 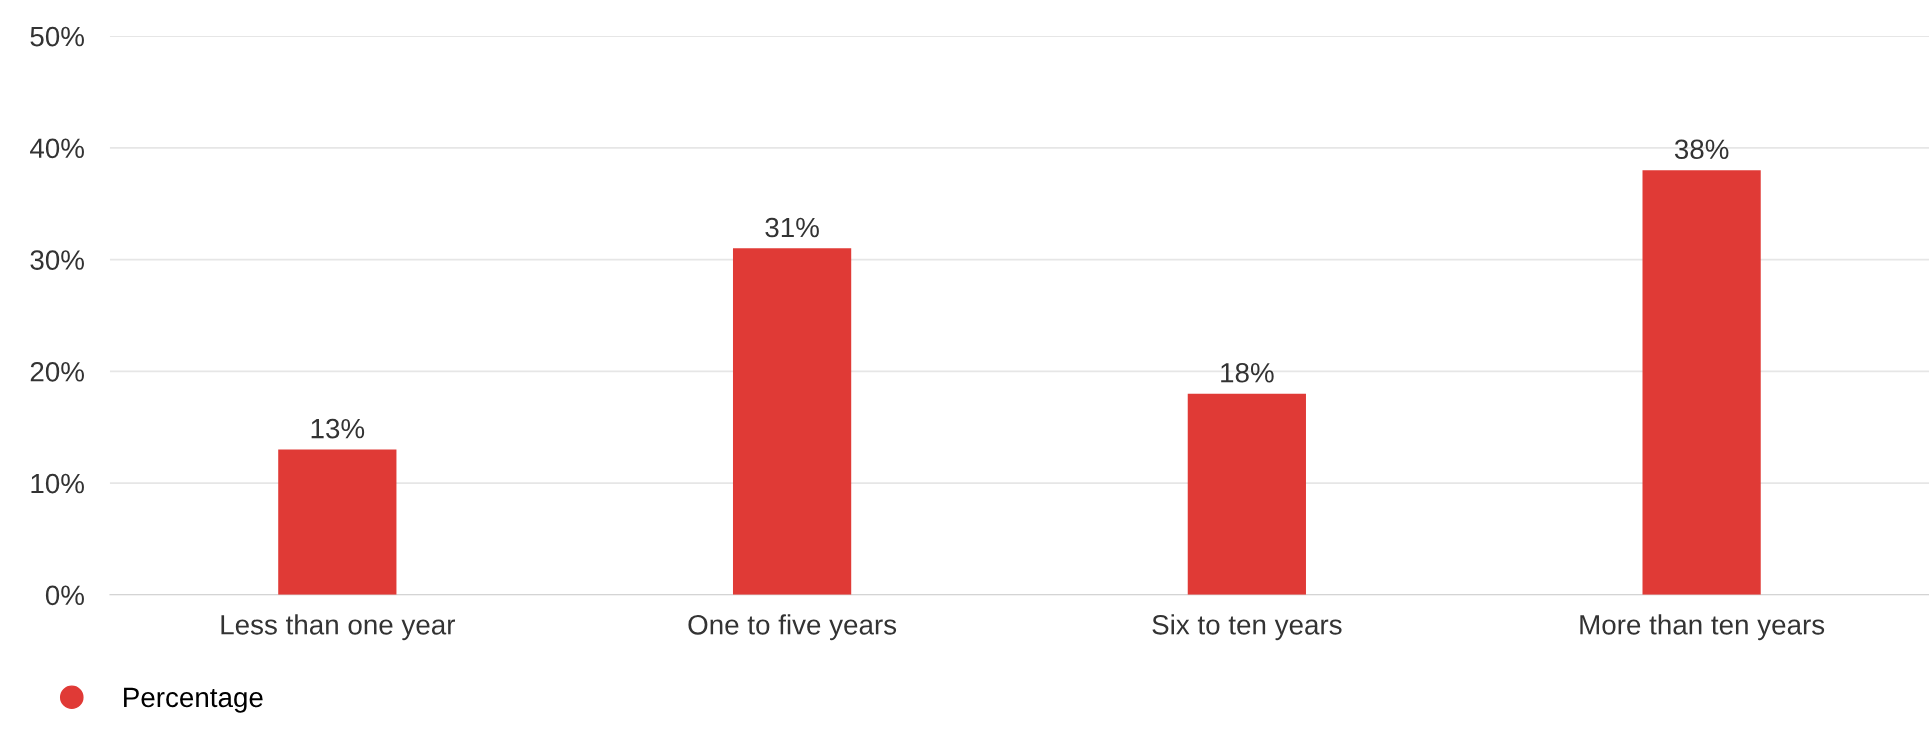 I want to click on y-tick-label: 30%, so click(x=57, y=260).